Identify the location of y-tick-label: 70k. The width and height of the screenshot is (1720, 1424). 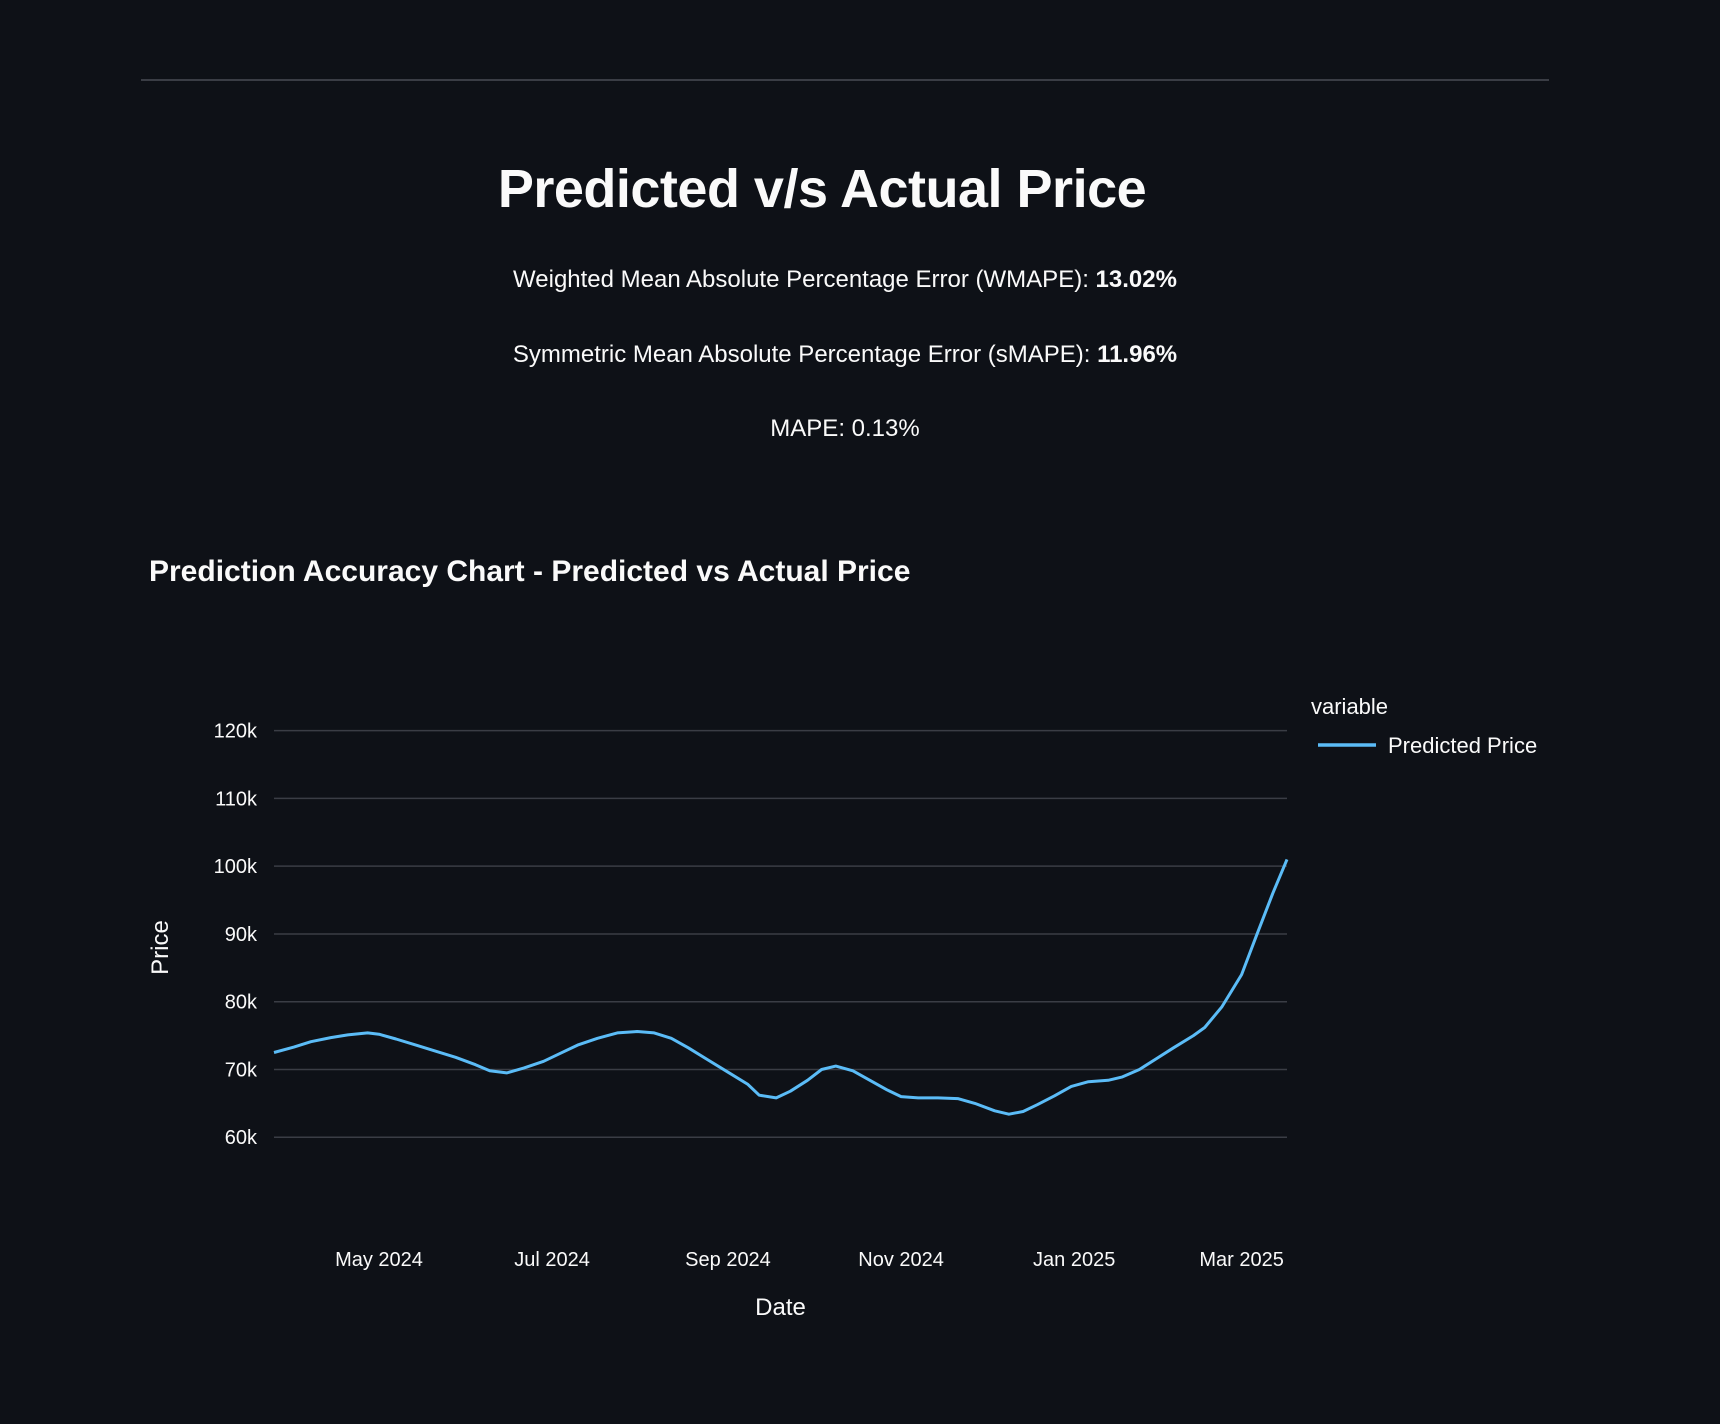
(241, 1070).